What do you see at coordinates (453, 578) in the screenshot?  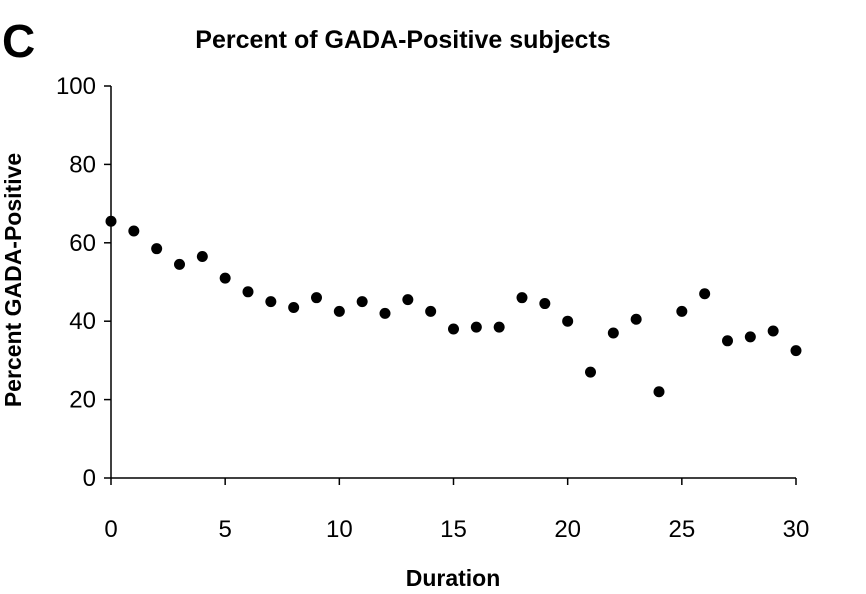 I see `x-axis-label: Duration` at bounding box center [453, 578].